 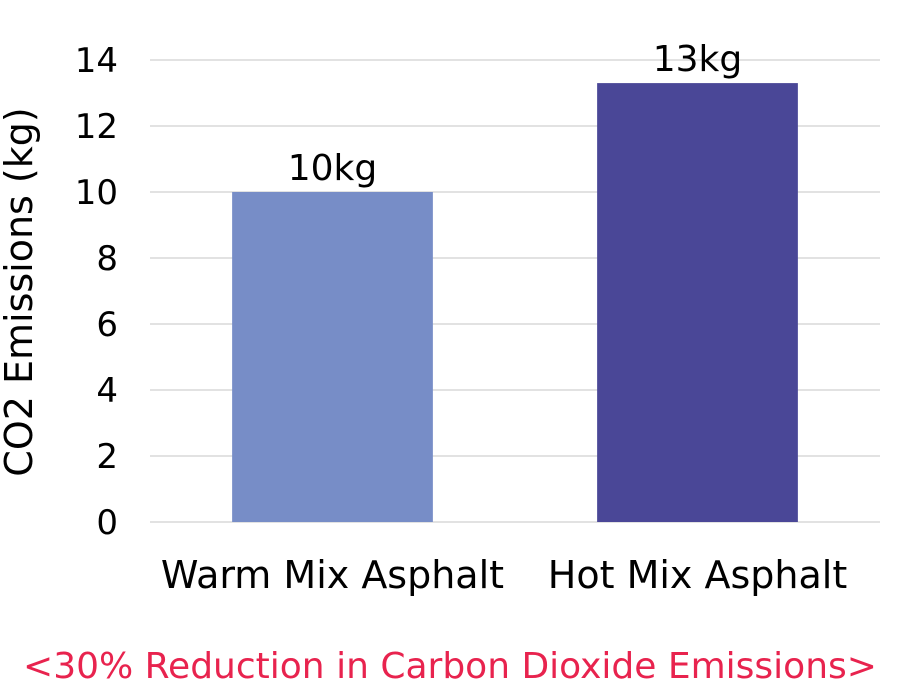 I want to click on bar-value-label: 10kg, so click(x=333, y=168).